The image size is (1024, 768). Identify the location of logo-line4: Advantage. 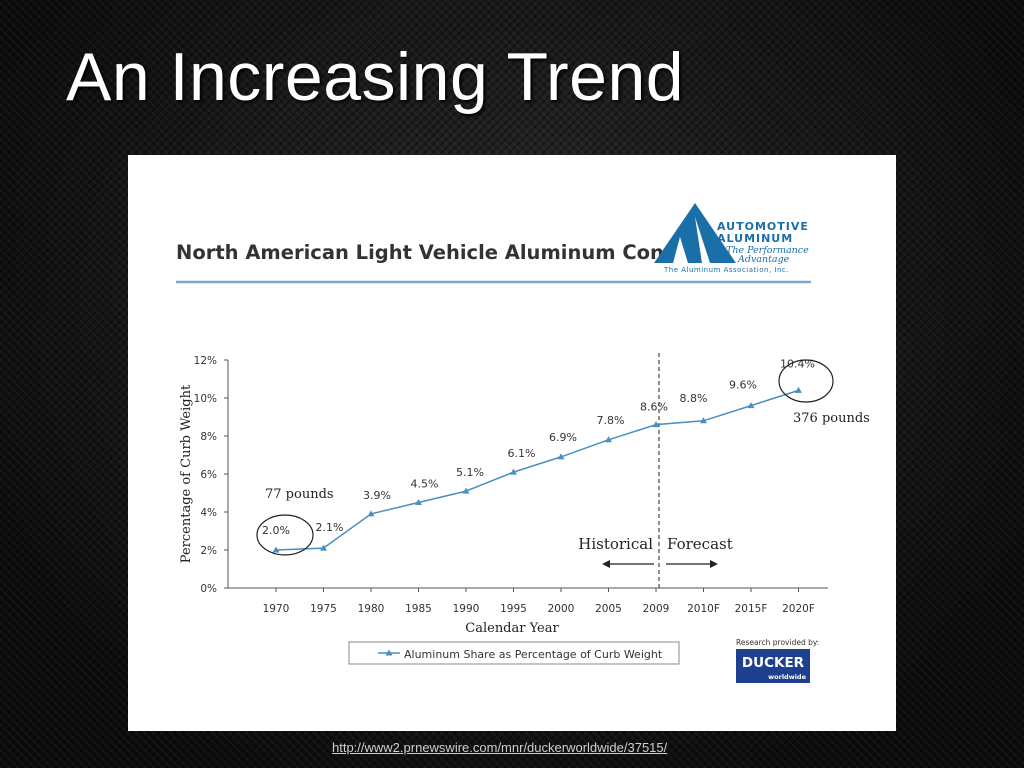
(763, 259).